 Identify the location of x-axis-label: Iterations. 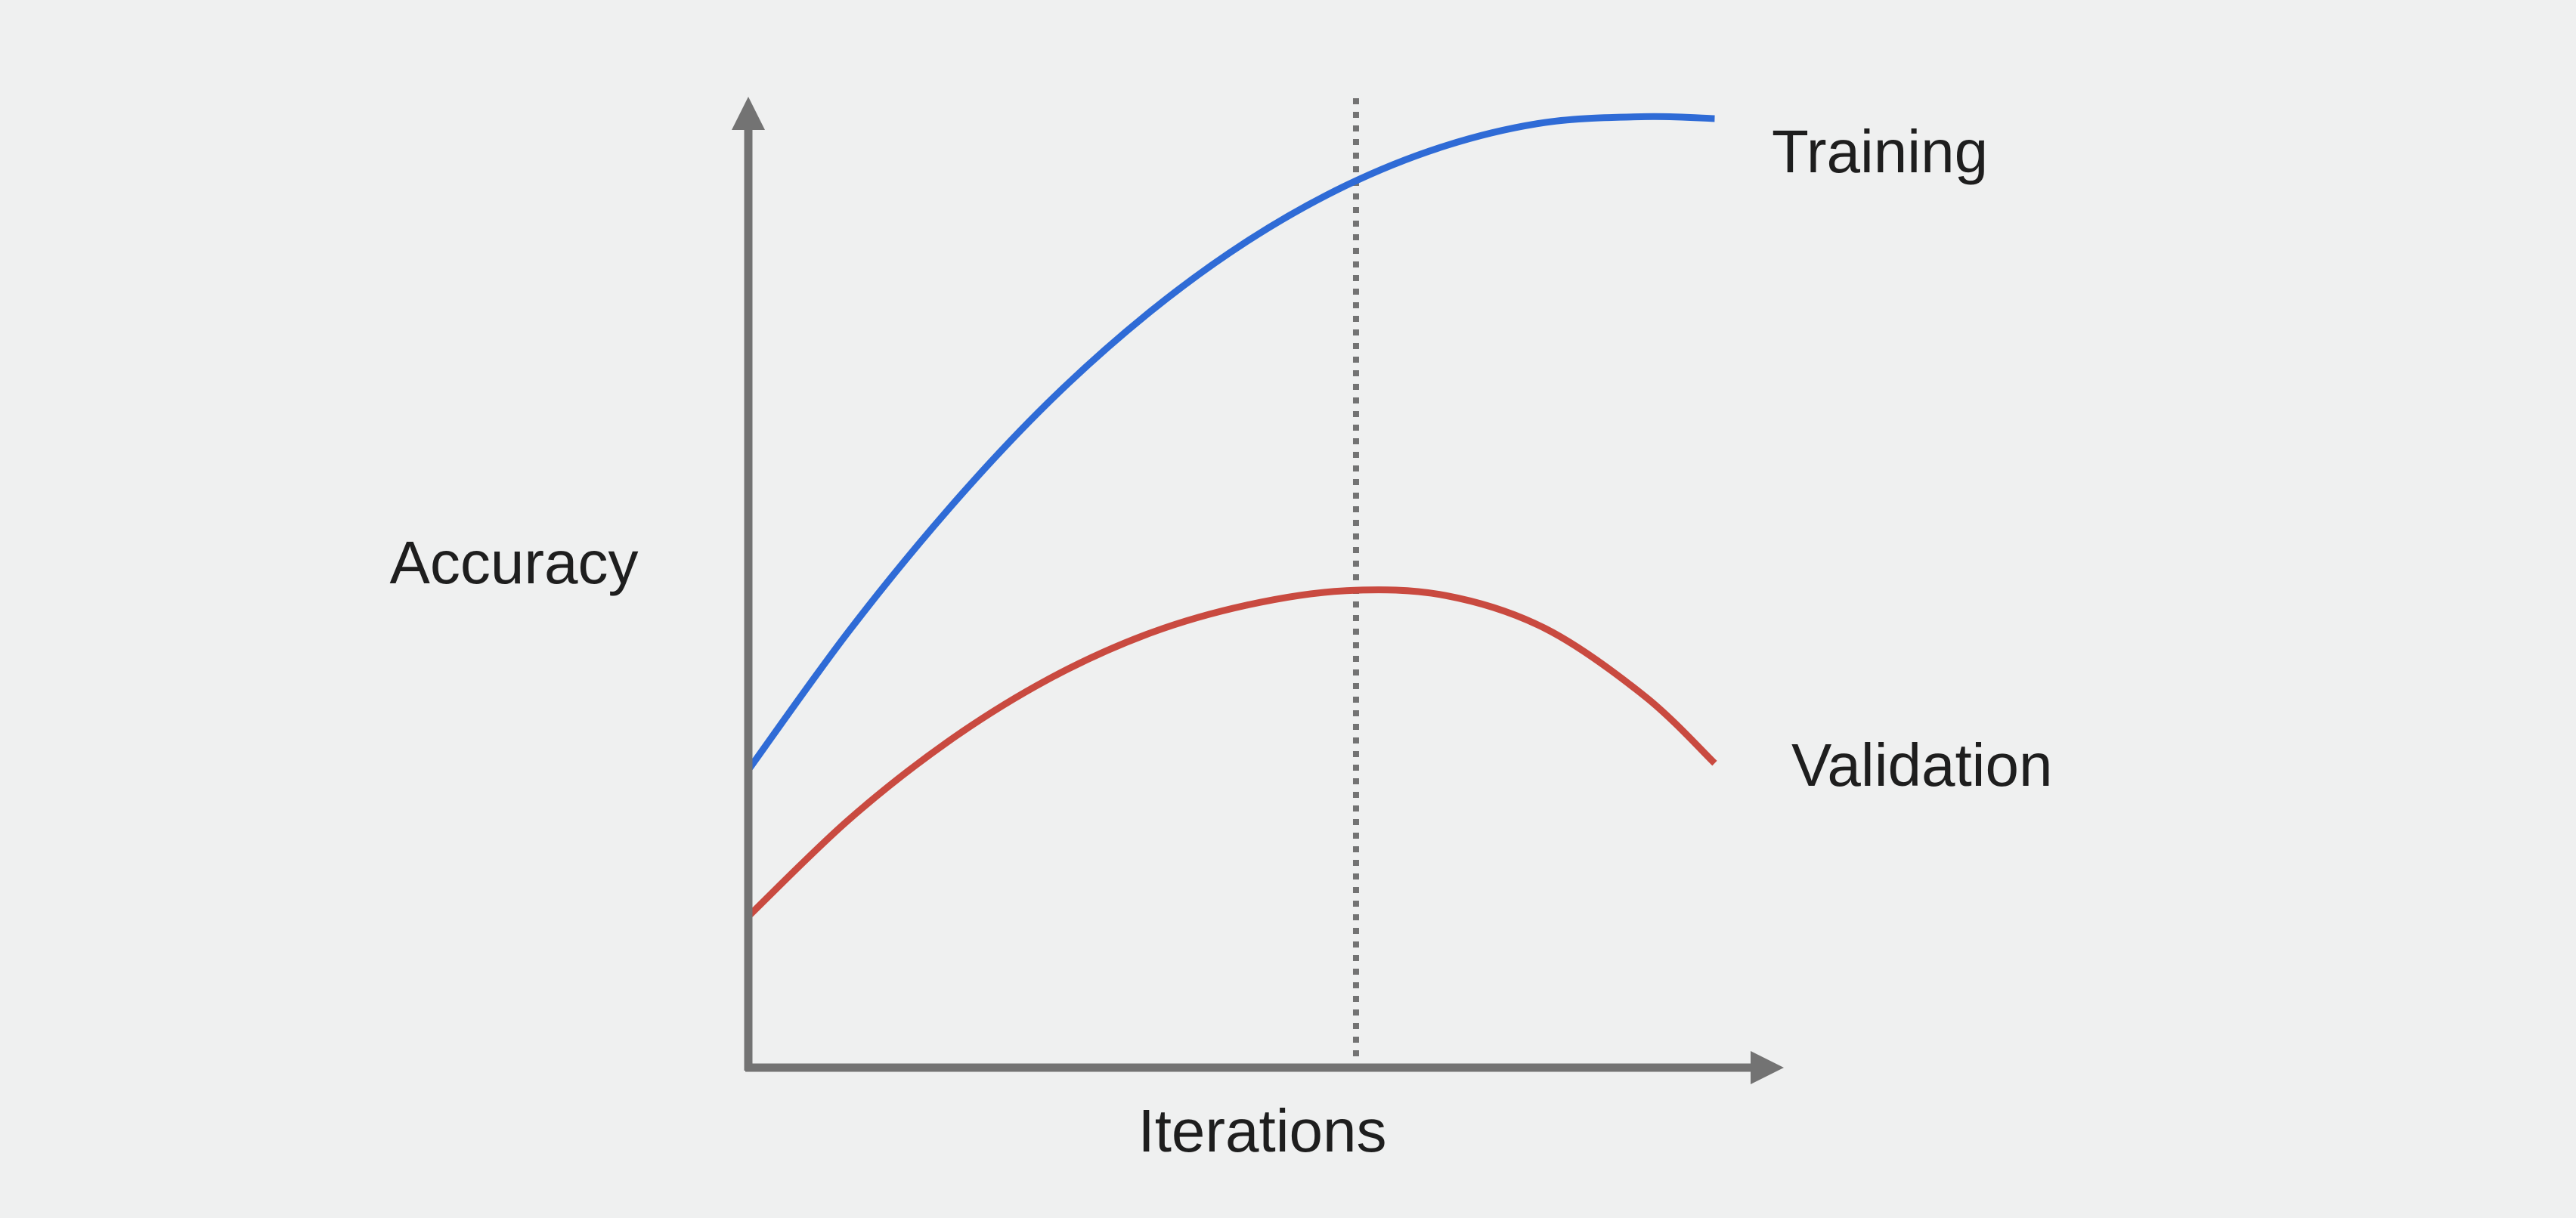
(1262, 1130).